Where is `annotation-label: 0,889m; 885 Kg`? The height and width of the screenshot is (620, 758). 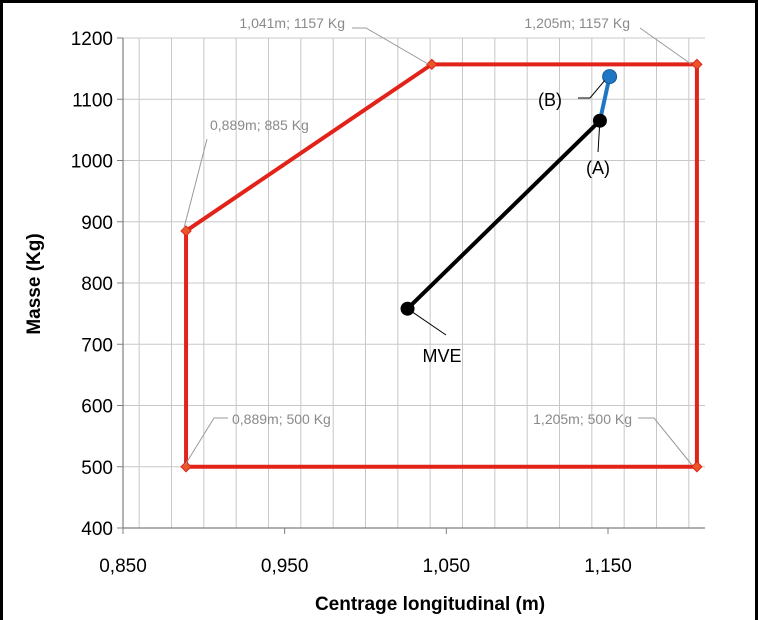
annotation-label: 0,889m; 885 Kg is located at coordinates (259, 125).